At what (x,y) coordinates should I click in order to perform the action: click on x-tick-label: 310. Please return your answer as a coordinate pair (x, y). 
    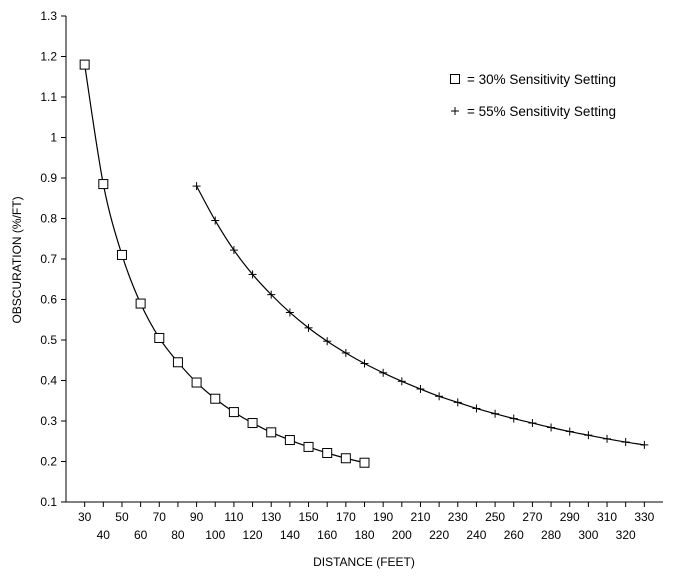
    Looking at the image, I should click on (607, 517).